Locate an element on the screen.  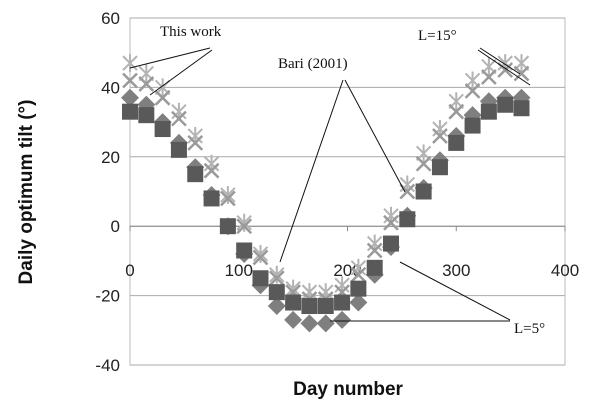
x-tick-label: 100 is located at coordinates (239, 270).